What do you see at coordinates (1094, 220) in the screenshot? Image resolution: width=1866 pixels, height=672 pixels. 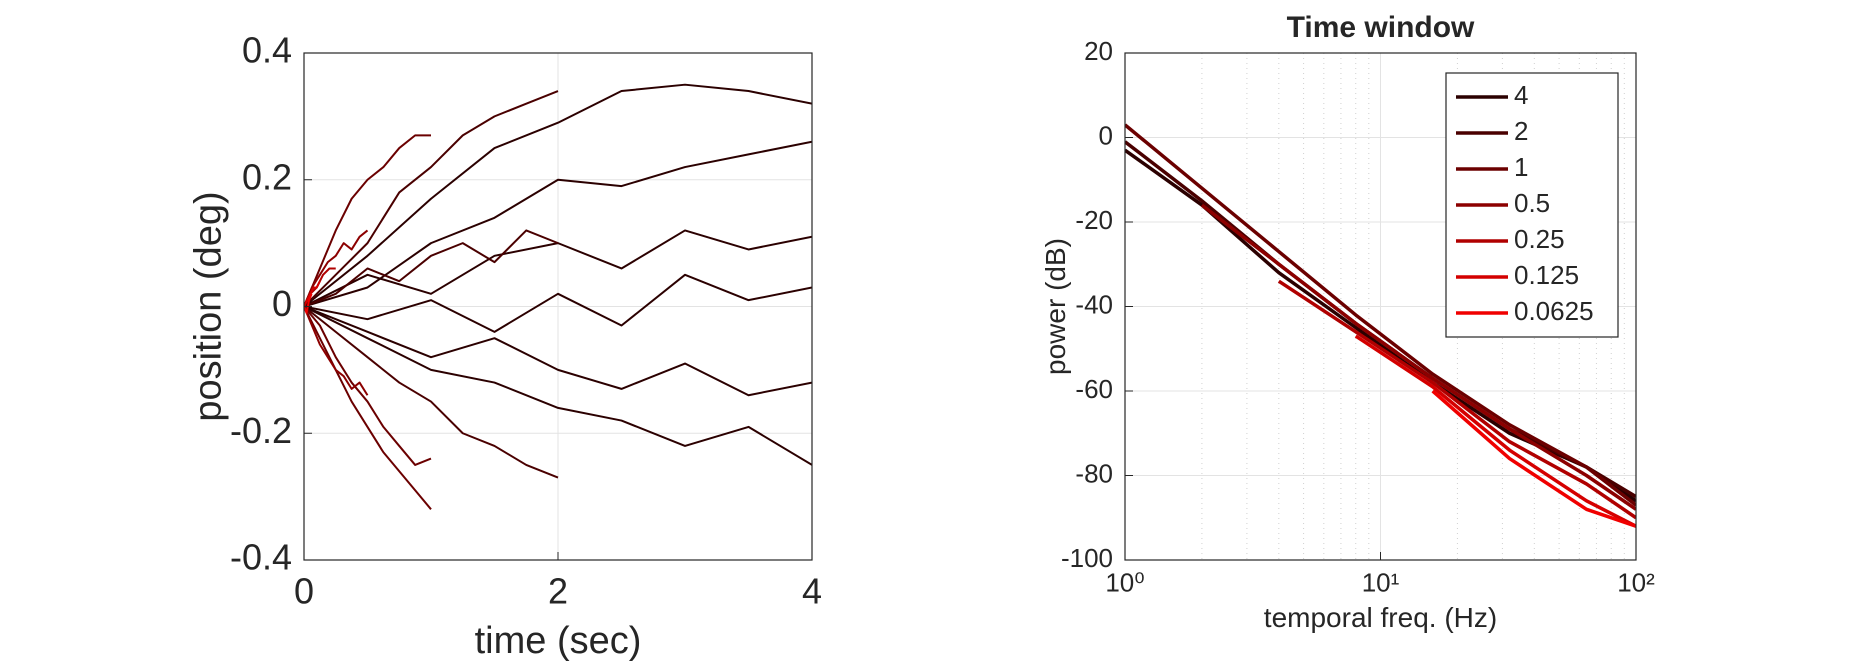 I see `y-tick-label: -20` at bounding box center [1094, 220].